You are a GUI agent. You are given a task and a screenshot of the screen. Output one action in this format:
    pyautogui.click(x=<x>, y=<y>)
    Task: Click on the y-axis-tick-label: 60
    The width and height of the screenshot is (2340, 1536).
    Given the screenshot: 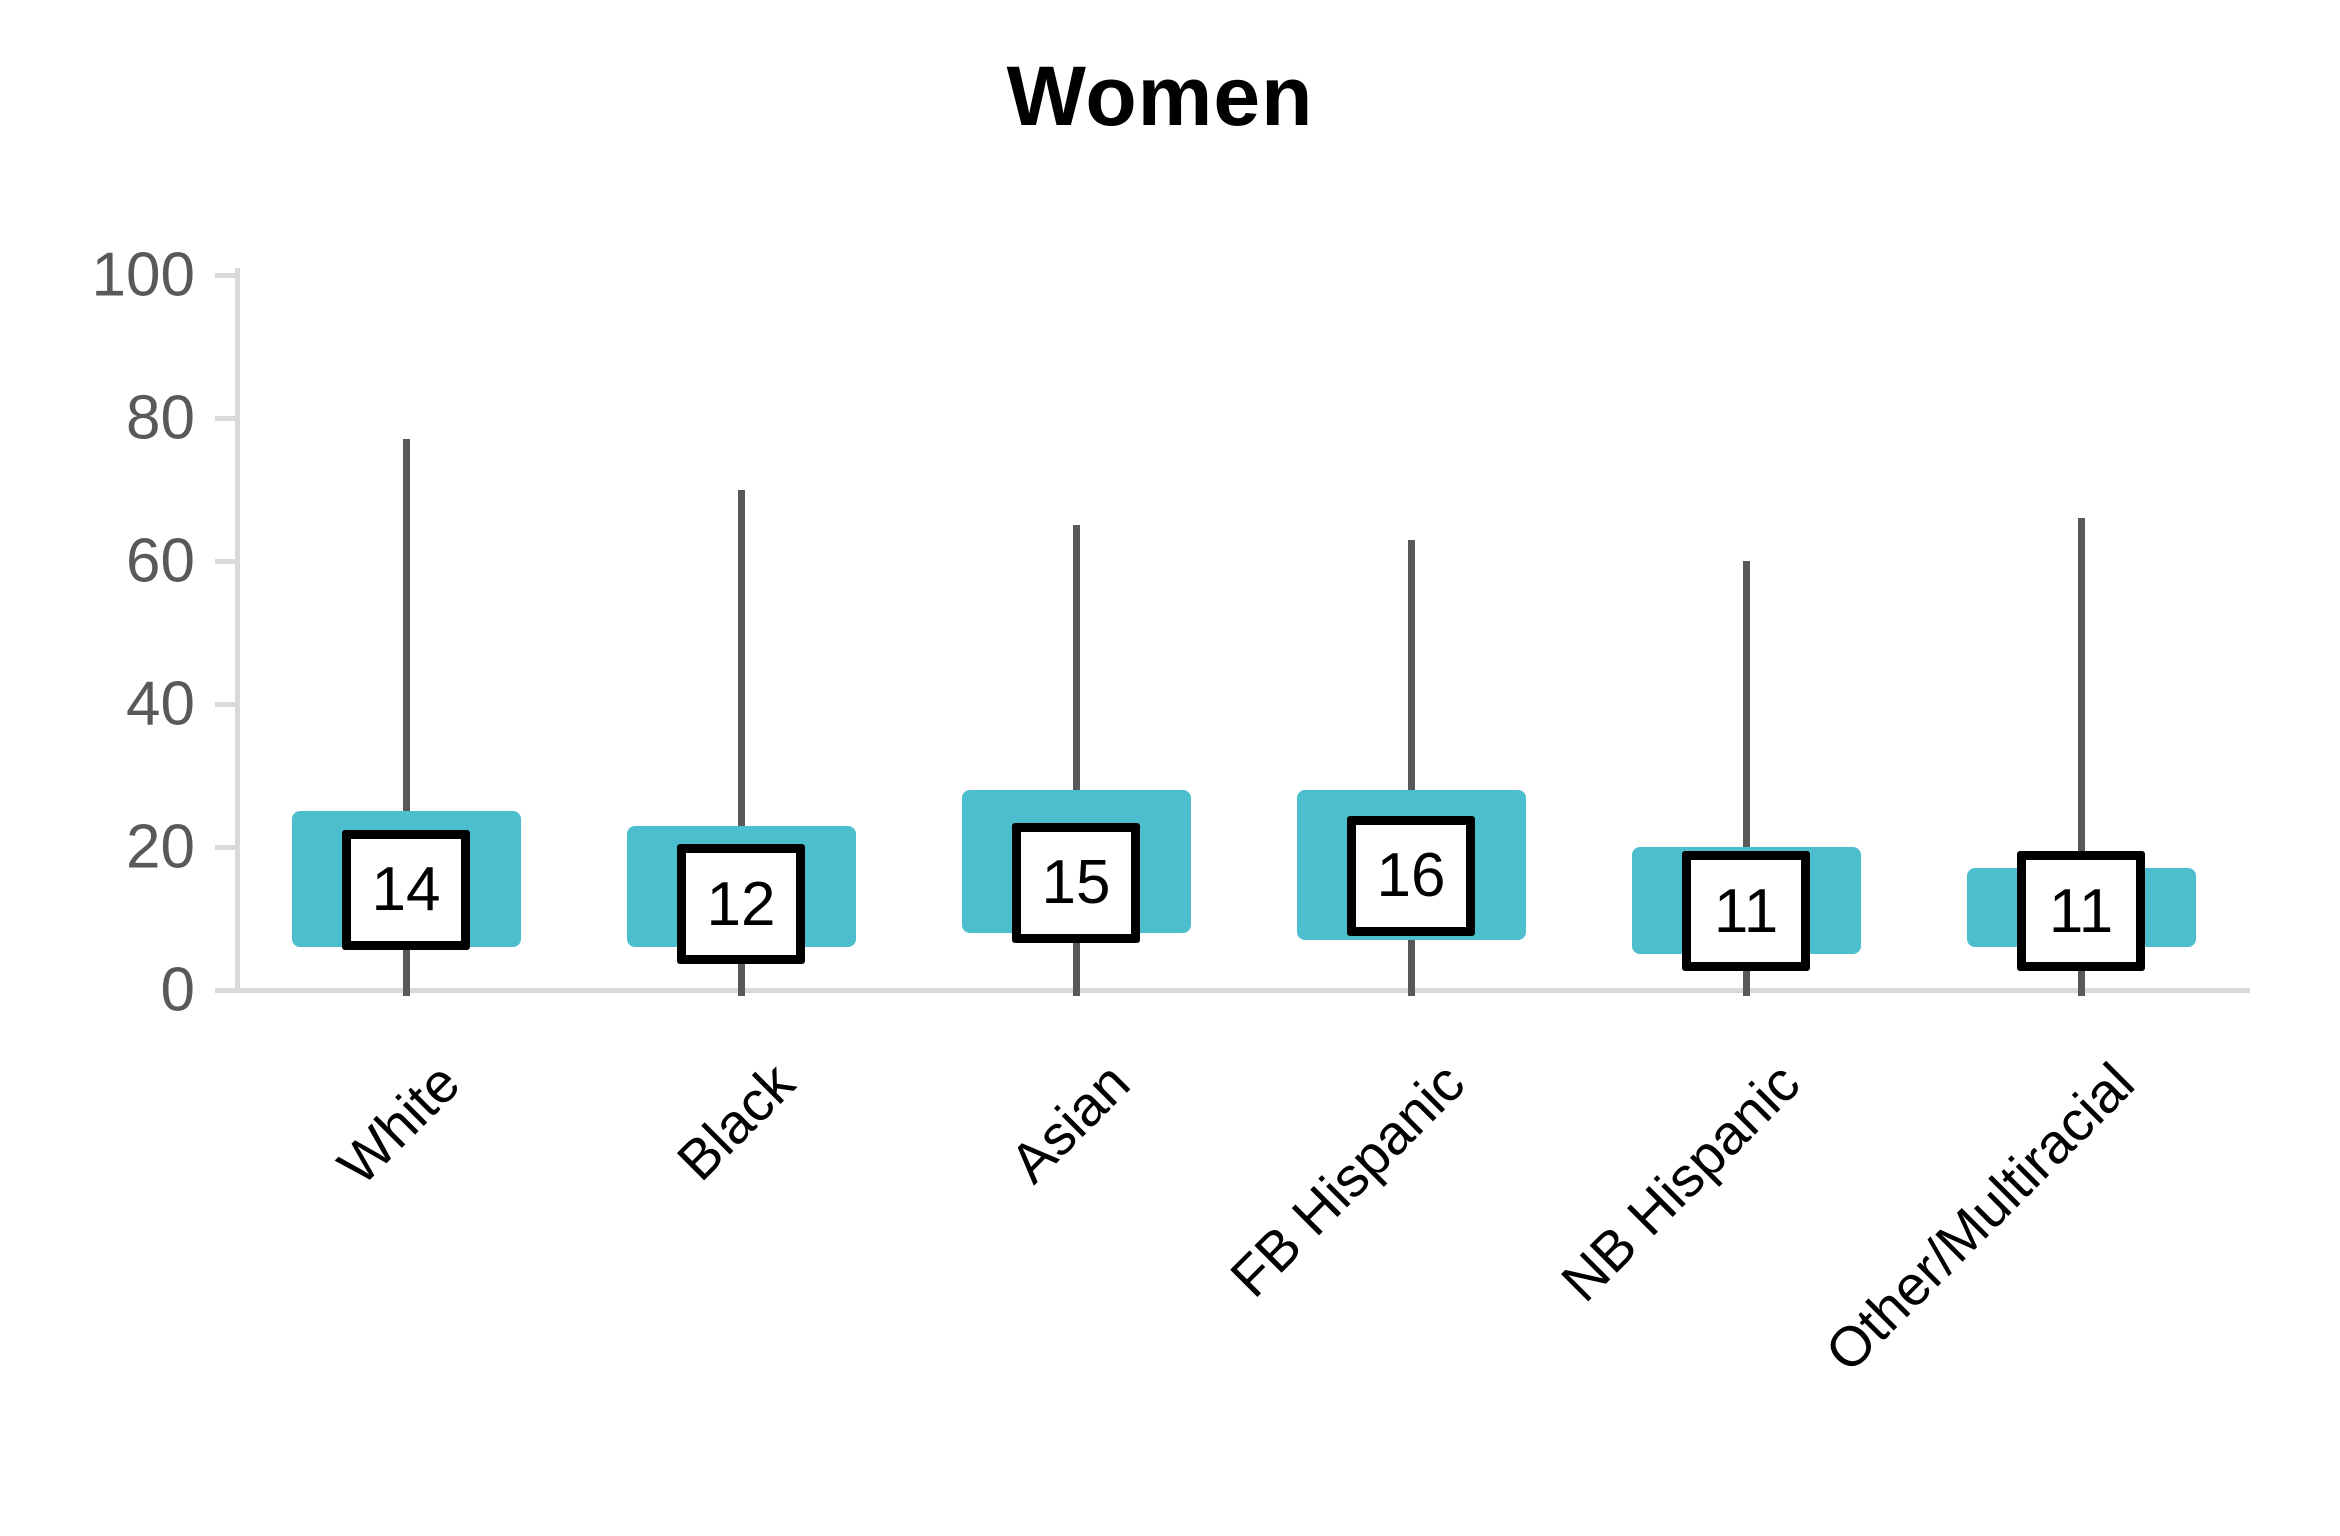 What is the action you would take?
    pyautogui.click(x=160, y=561)
    